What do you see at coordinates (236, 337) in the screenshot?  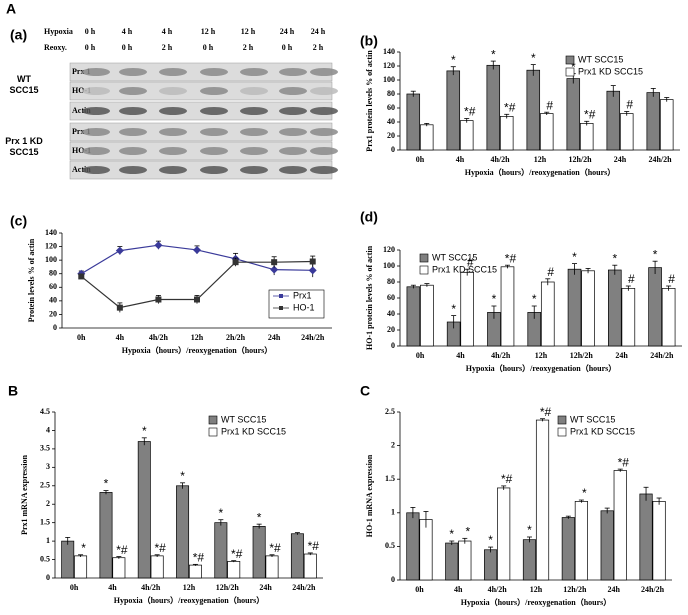 I see `x-tick-label: 2h/2h` at bounding box center [236, 337].